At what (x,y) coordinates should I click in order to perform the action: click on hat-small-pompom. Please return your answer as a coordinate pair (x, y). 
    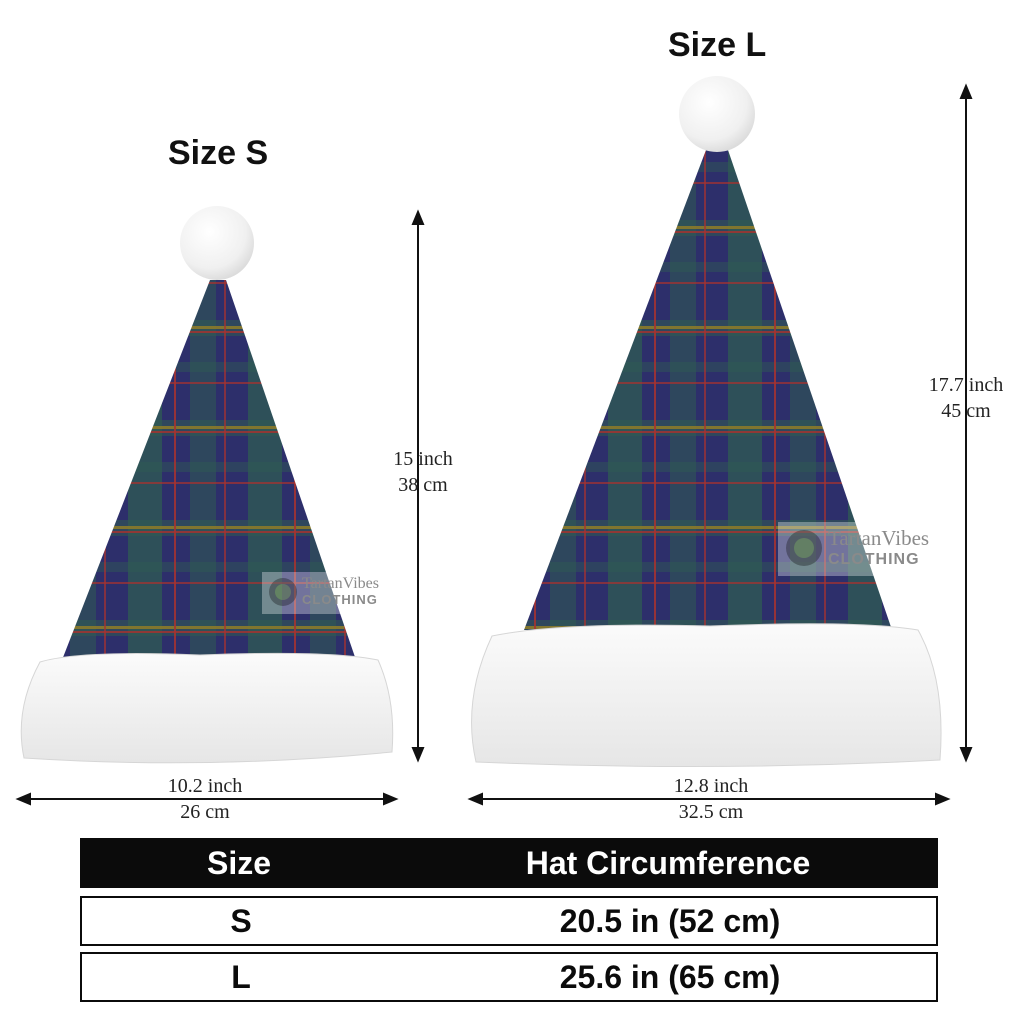
    Looking at the image, I should click on (217, 243).